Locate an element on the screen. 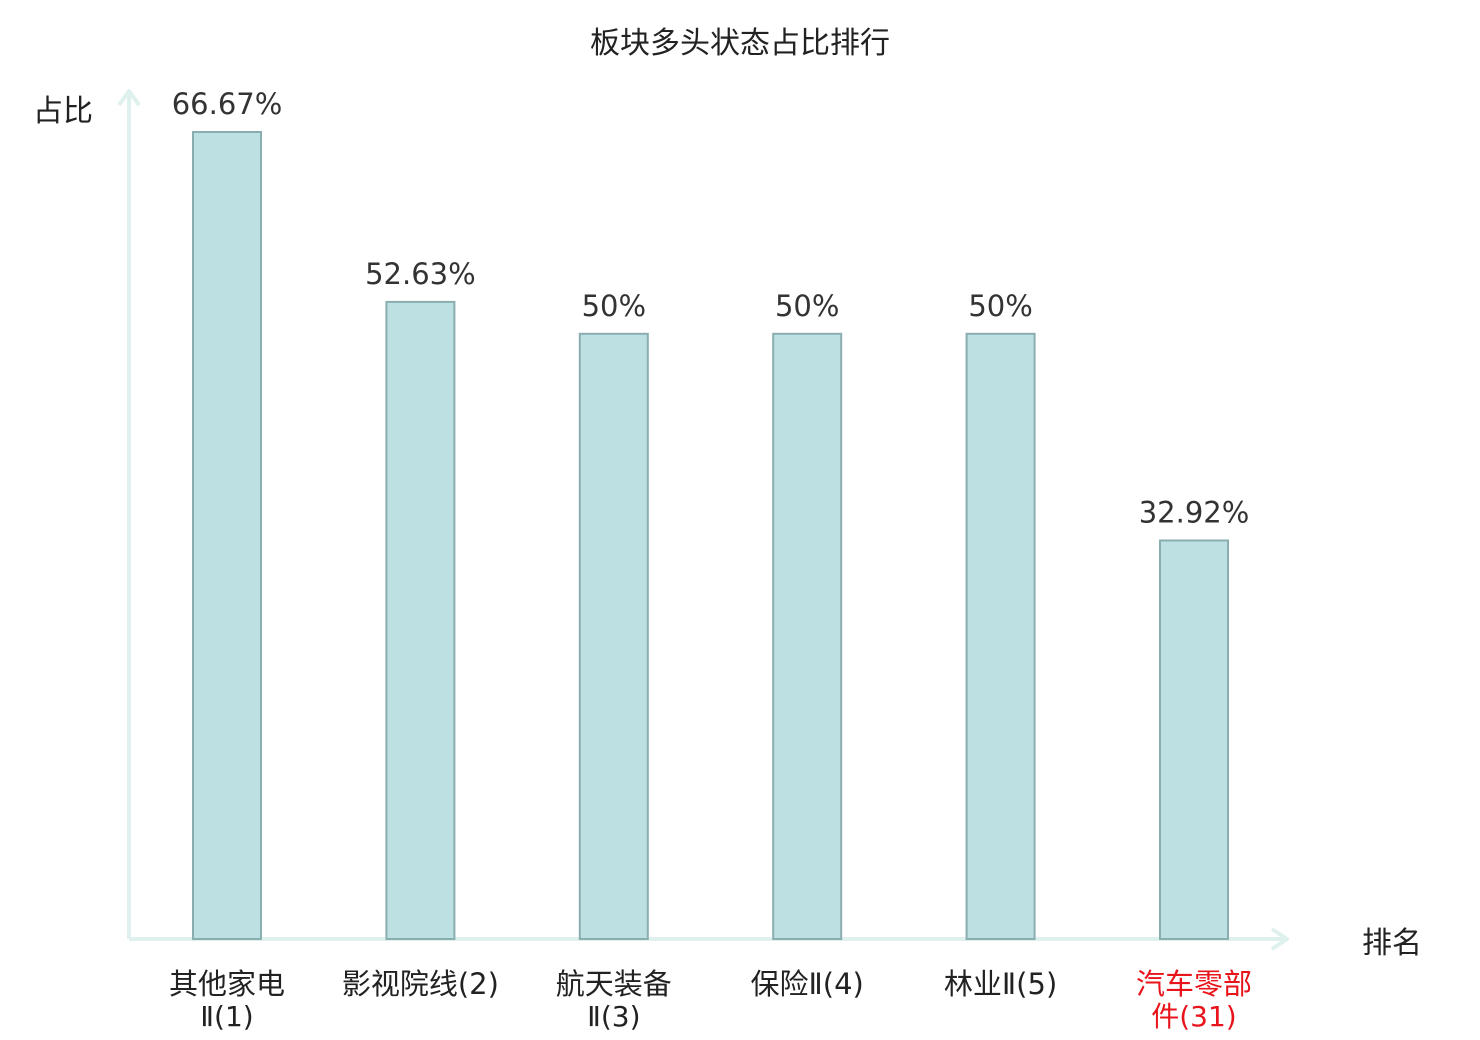  category-label-6-line-1: 汽车零部 is located at coordinates (1194, 984).